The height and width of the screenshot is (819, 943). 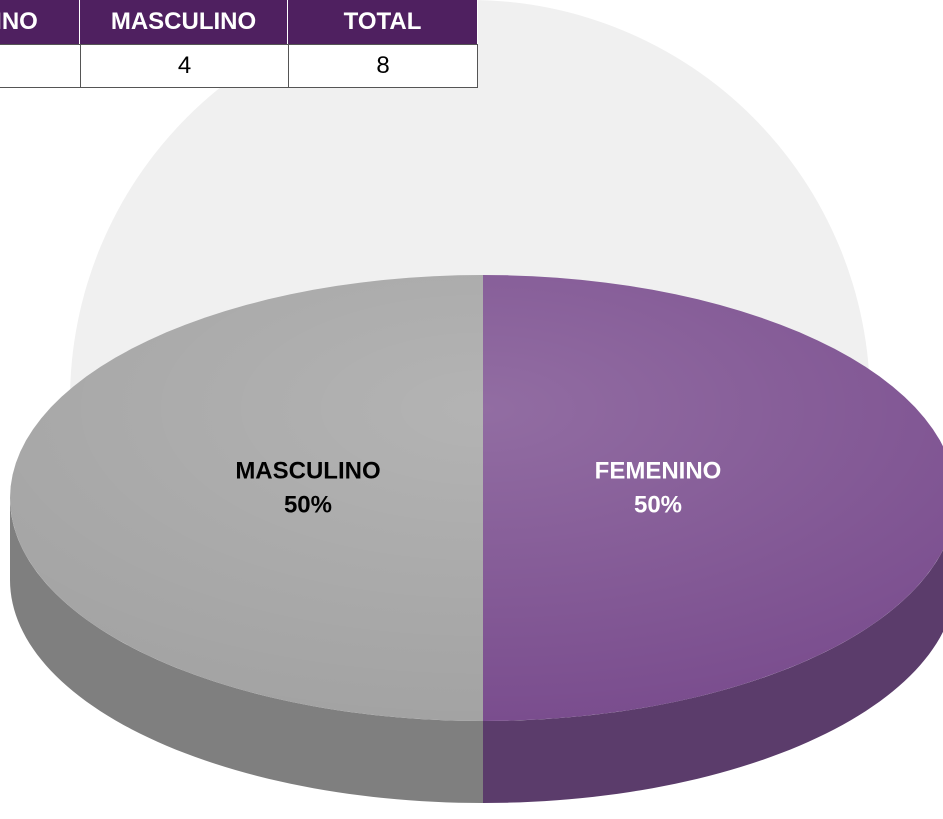 What do you see at coordinates (307, 470) in the screenshot?
I see `slice-label: MASCULINO` at bounding box center [307, 470].